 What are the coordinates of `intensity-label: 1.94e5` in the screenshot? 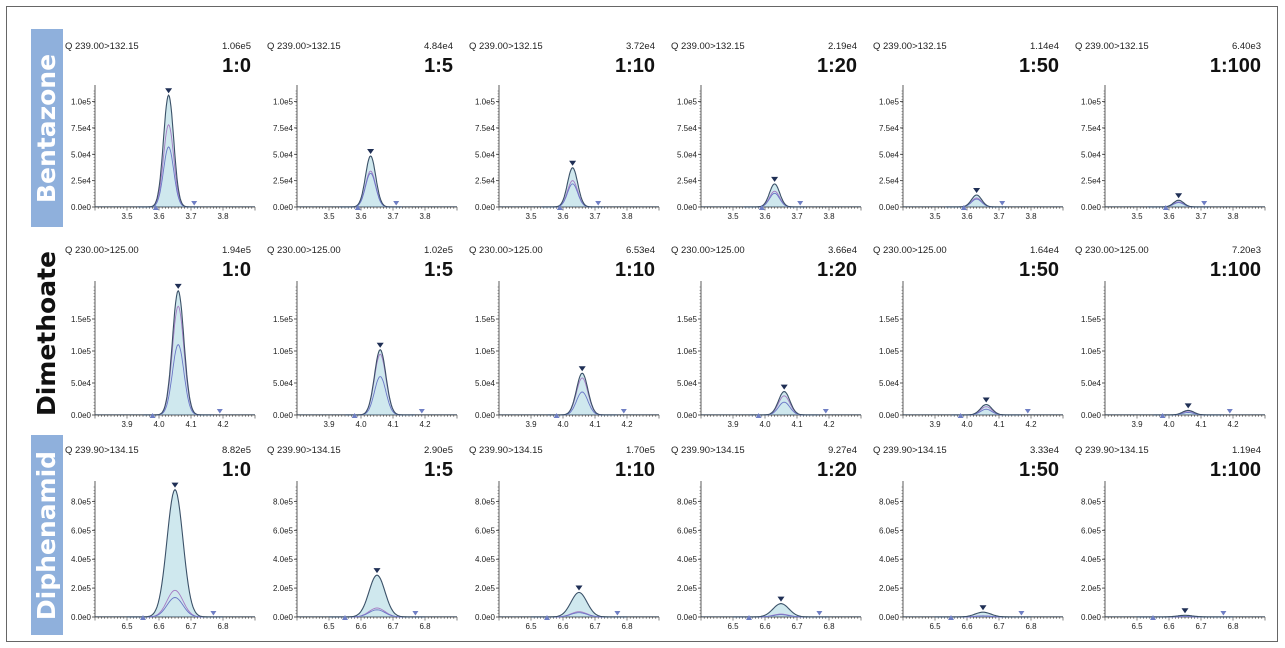 It's located at (236, 250).